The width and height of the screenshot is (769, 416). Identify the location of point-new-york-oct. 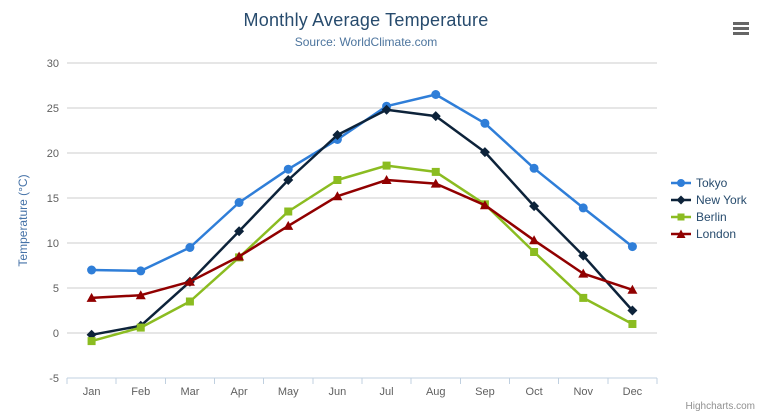
(534, 206).